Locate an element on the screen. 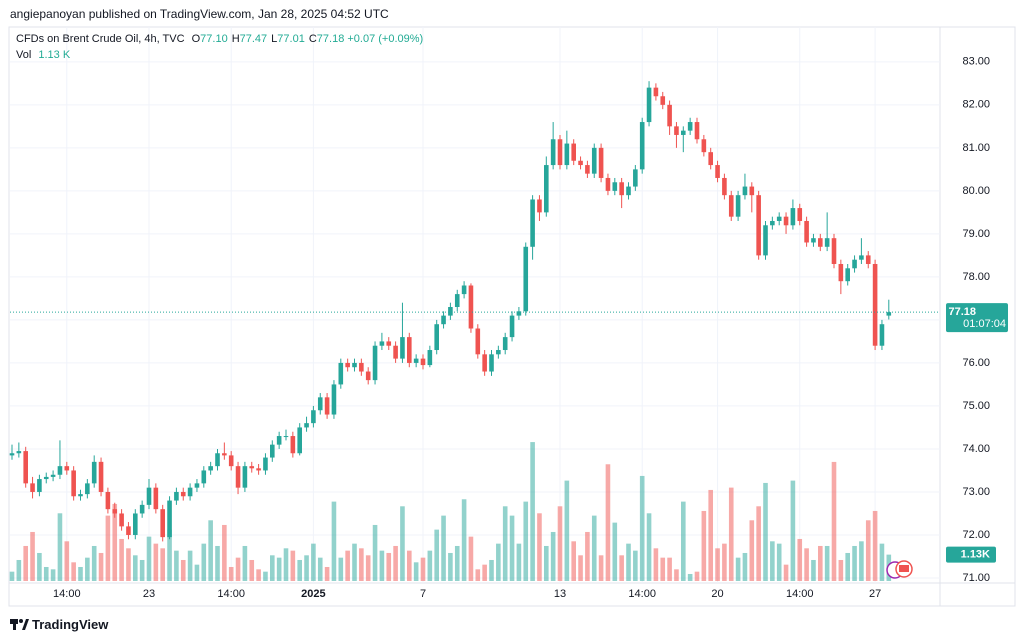  ohlc-key: C is located at coordinates (312, 39).